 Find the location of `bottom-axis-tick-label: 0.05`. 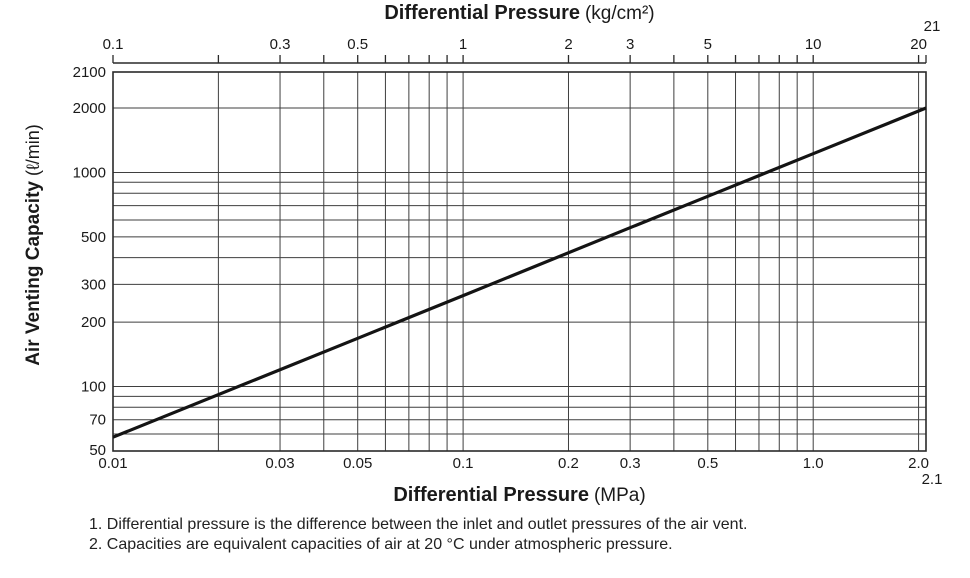

bottom-axis-tick-label: 0.05 is located at coordinates (357, 463).